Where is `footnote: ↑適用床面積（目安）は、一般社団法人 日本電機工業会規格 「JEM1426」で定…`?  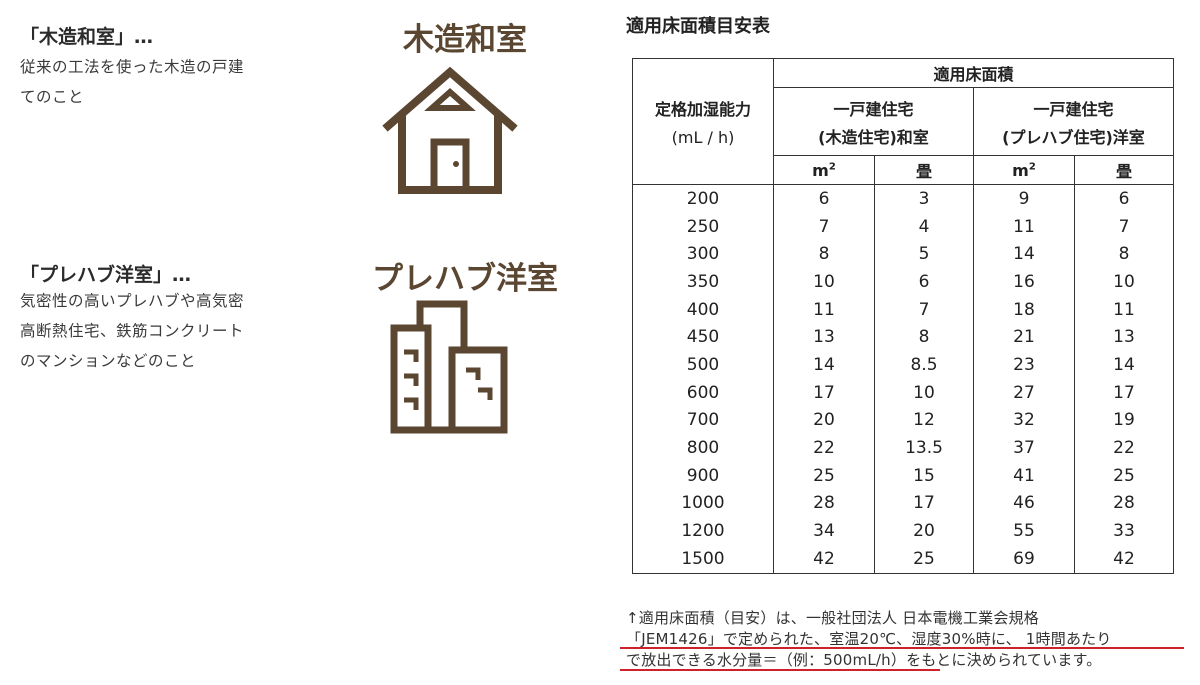 footnote: ↑適用床面積（目安）は、一般社団法人 日本電機工業会規格 「JEM1426」で定… is located at coordinates (911, 639).